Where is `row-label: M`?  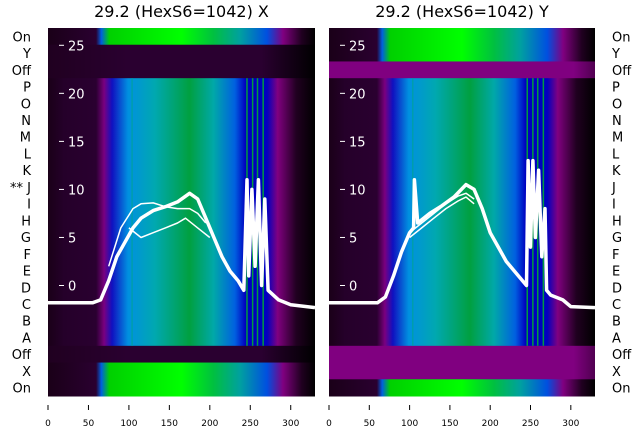 row-label: M is located at coordinates (25, 138).